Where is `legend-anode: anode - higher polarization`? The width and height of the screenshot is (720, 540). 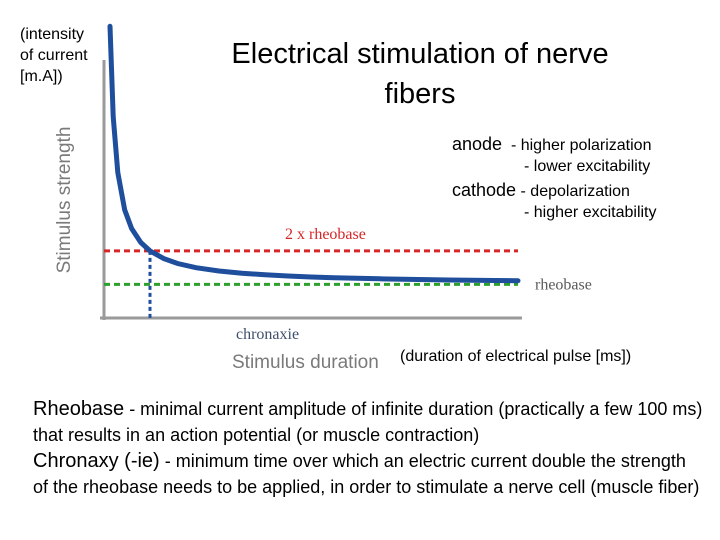
legend-anode: anode - higher polarization is located at coordinates (551, 144).